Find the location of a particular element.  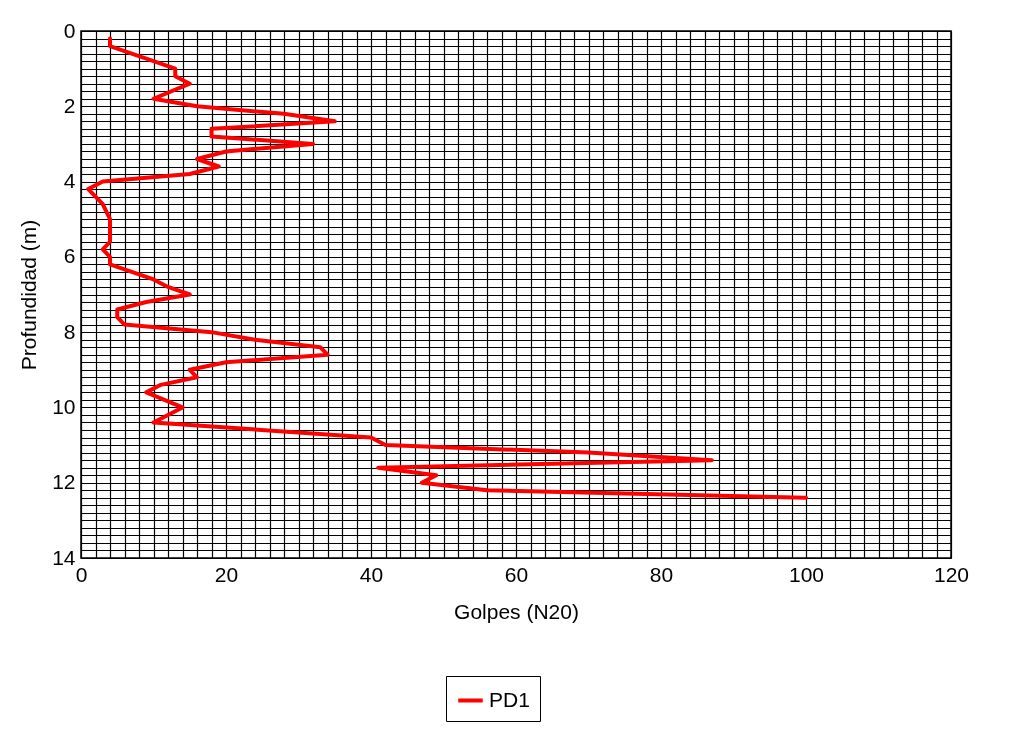

y-tick-label: 12 is located at coordinates (64, 482).